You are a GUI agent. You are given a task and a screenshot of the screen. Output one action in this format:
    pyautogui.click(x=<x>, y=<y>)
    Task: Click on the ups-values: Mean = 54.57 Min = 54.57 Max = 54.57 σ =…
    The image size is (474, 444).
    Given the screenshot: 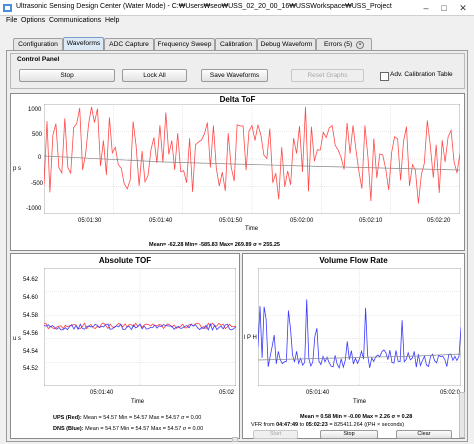 What is the action you would take?
    pyautogui.click(x=142, y=418)
    